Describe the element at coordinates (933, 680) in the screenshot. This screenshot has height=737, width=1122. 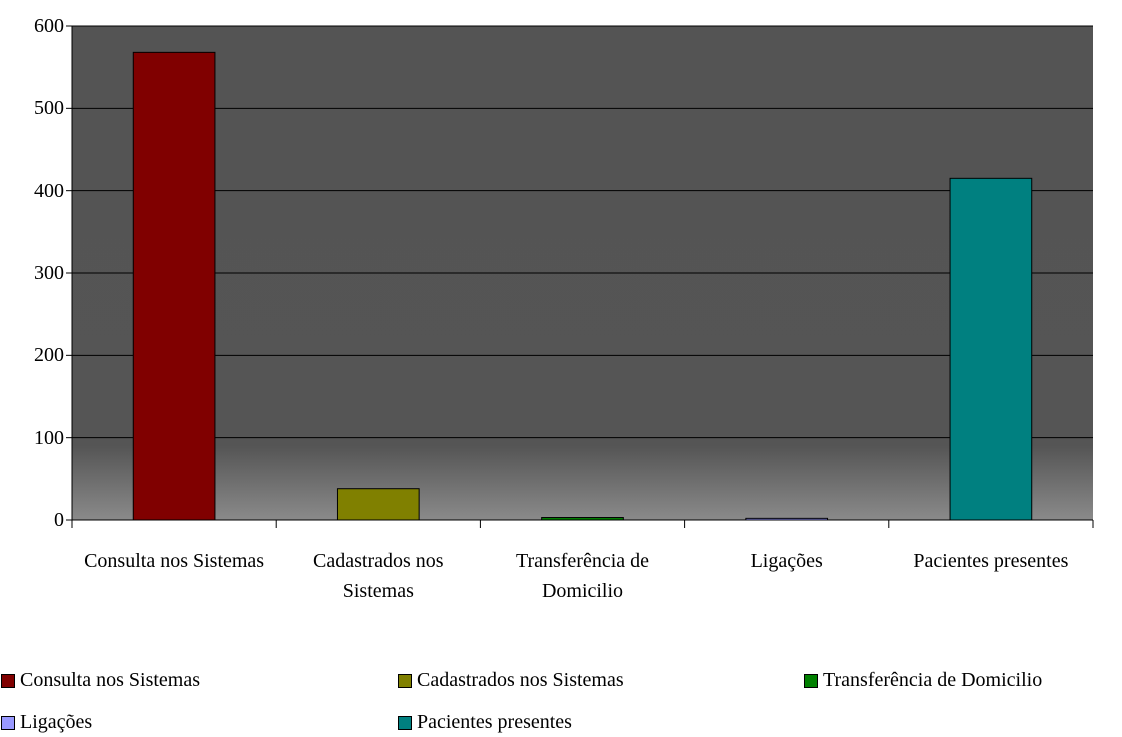
I see `legend-label: Transferência de Domicilio` at that location.